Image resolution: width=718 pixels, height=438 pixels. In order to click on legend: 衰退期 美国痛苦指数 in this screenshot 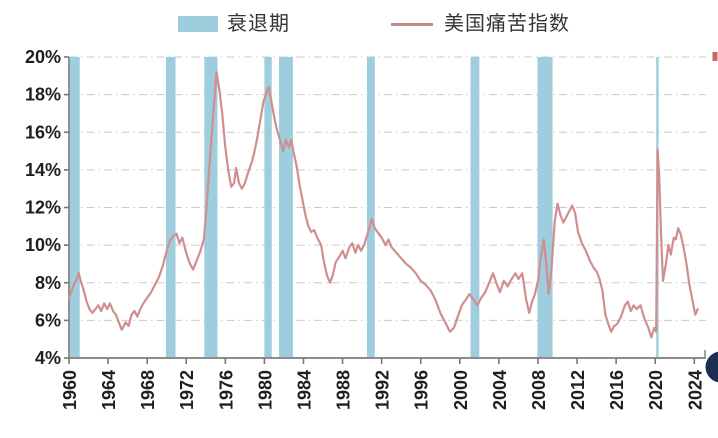, I will do `click(359, 20)`.